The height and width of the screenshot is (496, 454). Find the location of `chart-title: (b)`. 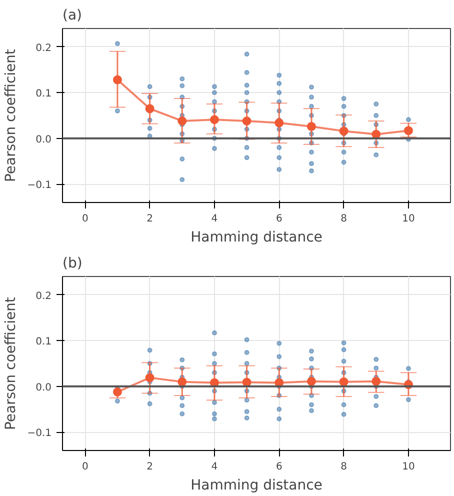

chart-title: (b) is located at coordinates (72, 264).